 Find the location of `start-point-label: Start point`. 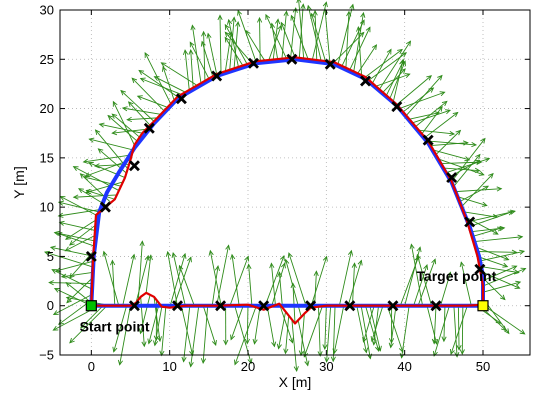

start-point-label: Start point is located at coordinates (115, 326).